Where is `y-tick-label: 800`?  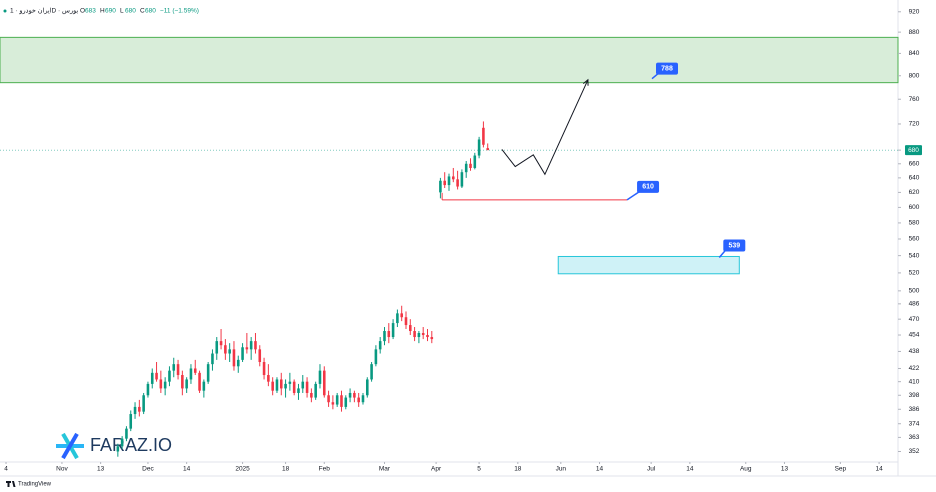 y-tick-label: 800 is located at coordinates (914, 75).